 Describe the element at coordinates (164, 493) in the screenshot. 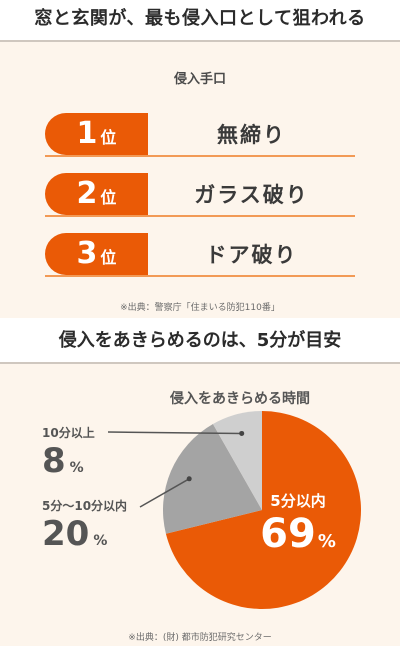

I see `leader-line-5to10min` at that location.